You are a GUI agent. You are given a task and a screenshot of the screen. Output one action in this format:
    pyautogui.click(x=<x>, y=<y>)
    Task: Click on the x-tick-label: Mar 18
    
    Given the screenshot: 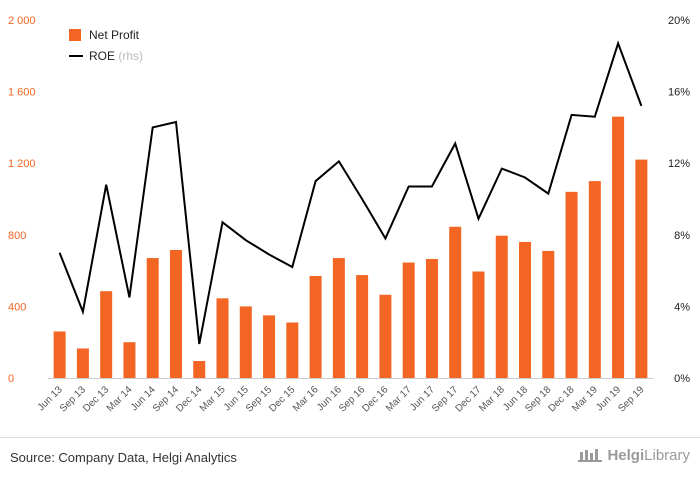 What is the action you would take?
    pyautogui.click(x=492, y=399)
    